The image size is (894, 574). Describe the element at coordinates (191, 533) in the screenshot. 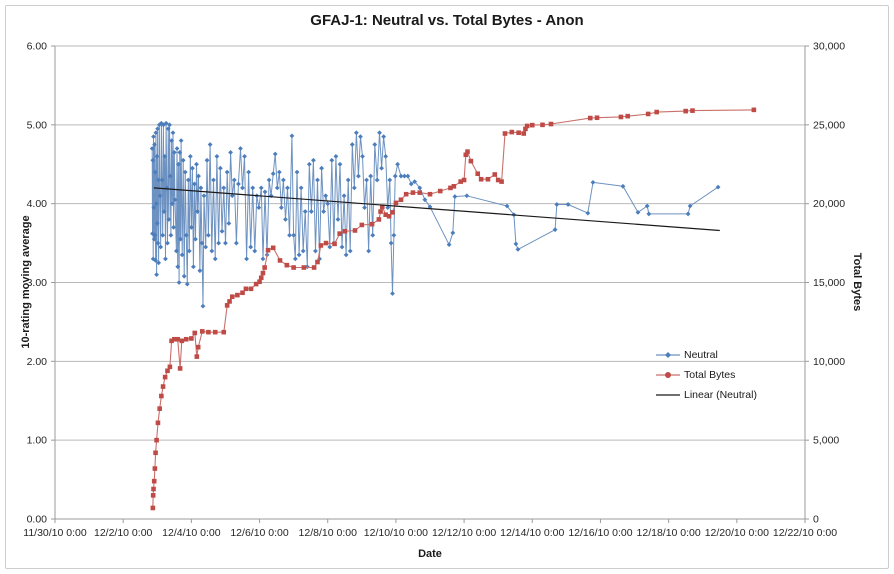

I see `x-tick-label: 12/4/10 0:00` at that location.